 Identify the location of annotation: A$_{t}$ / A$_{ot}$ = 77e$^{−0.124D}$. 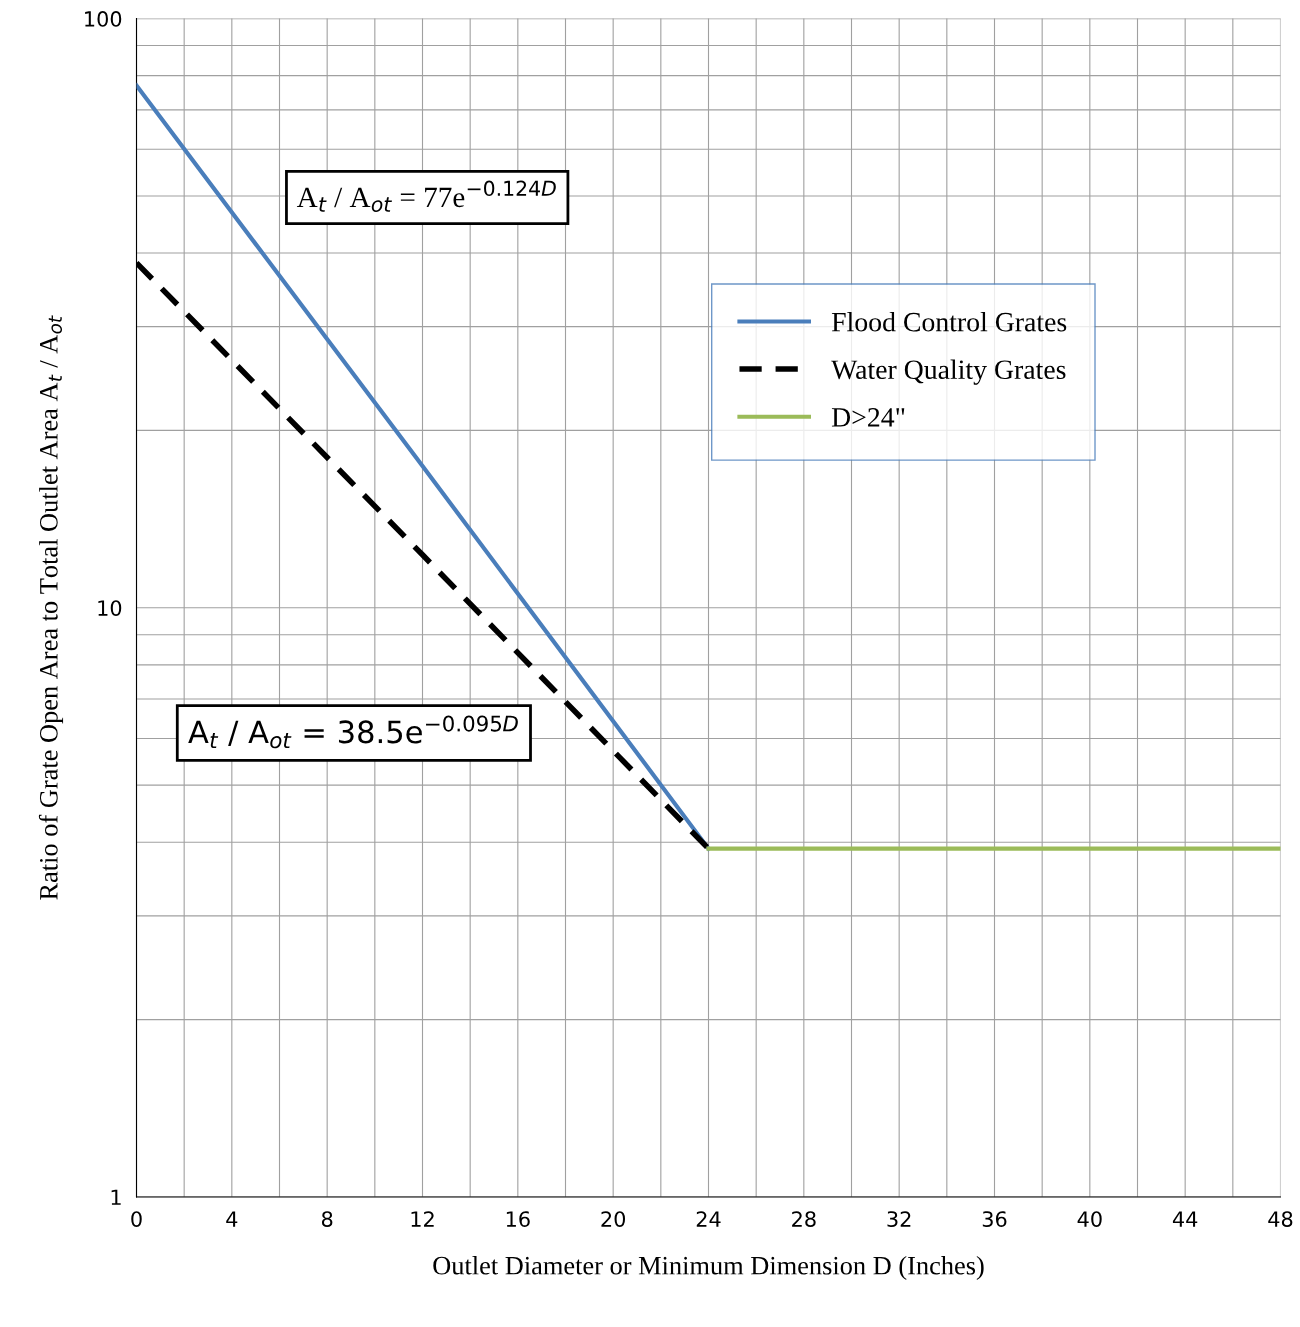
(426, 196).